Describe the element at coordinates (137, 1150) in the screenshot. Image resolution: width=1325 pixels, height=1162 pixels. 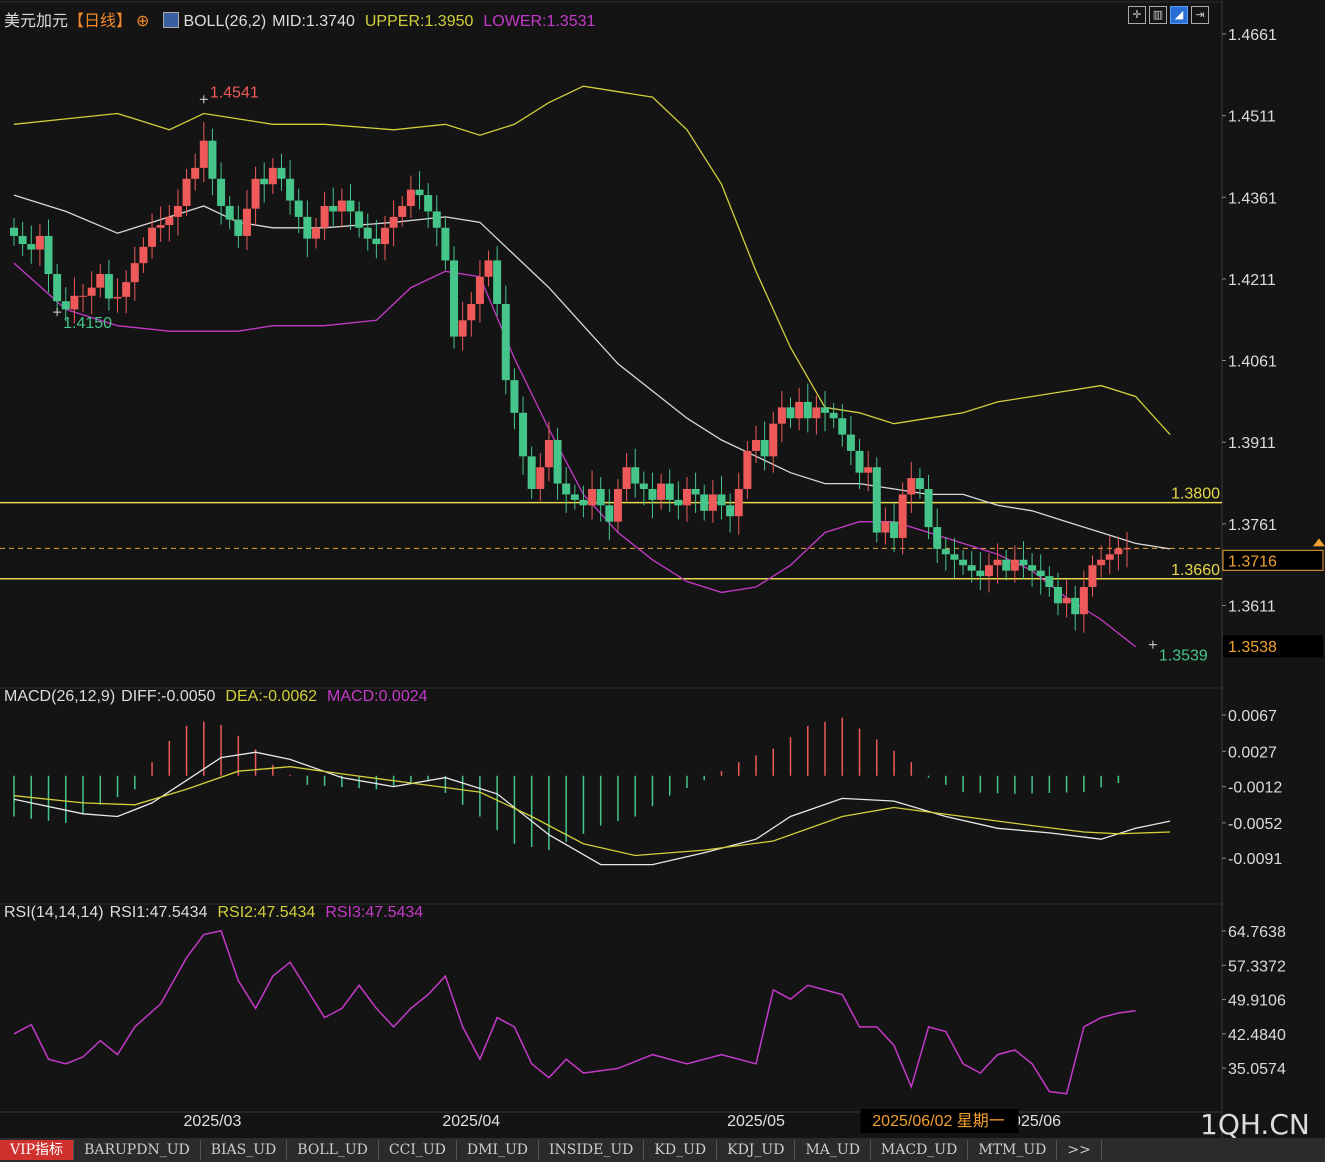
I see `tab-barupdn-ud: BARUPDN_UD` at that location.